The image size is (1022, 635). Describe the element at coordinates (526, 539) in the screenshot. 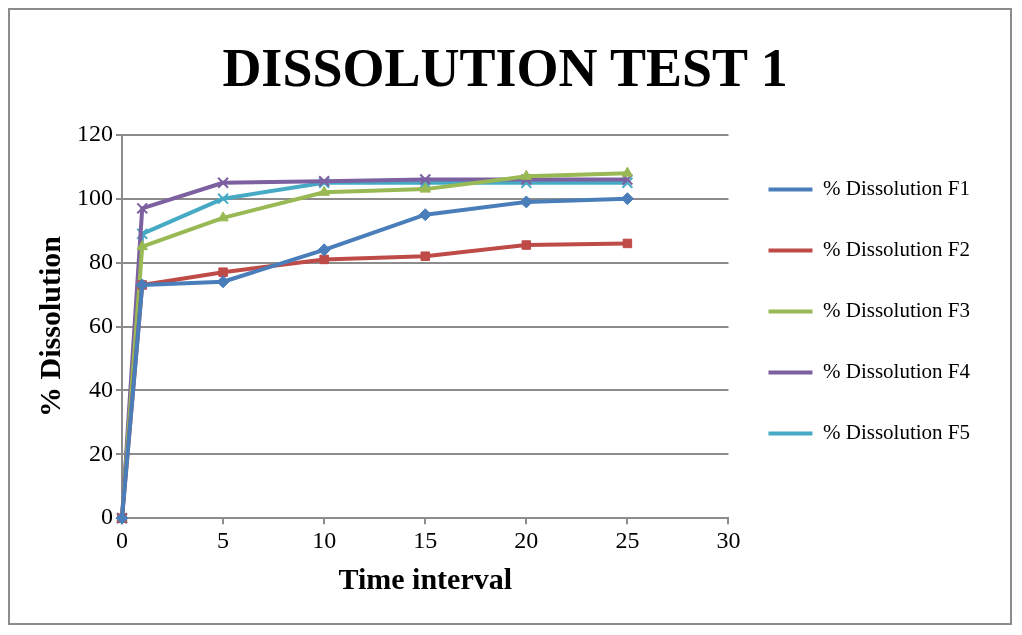

I see `x-tick-label: 20` at that location.